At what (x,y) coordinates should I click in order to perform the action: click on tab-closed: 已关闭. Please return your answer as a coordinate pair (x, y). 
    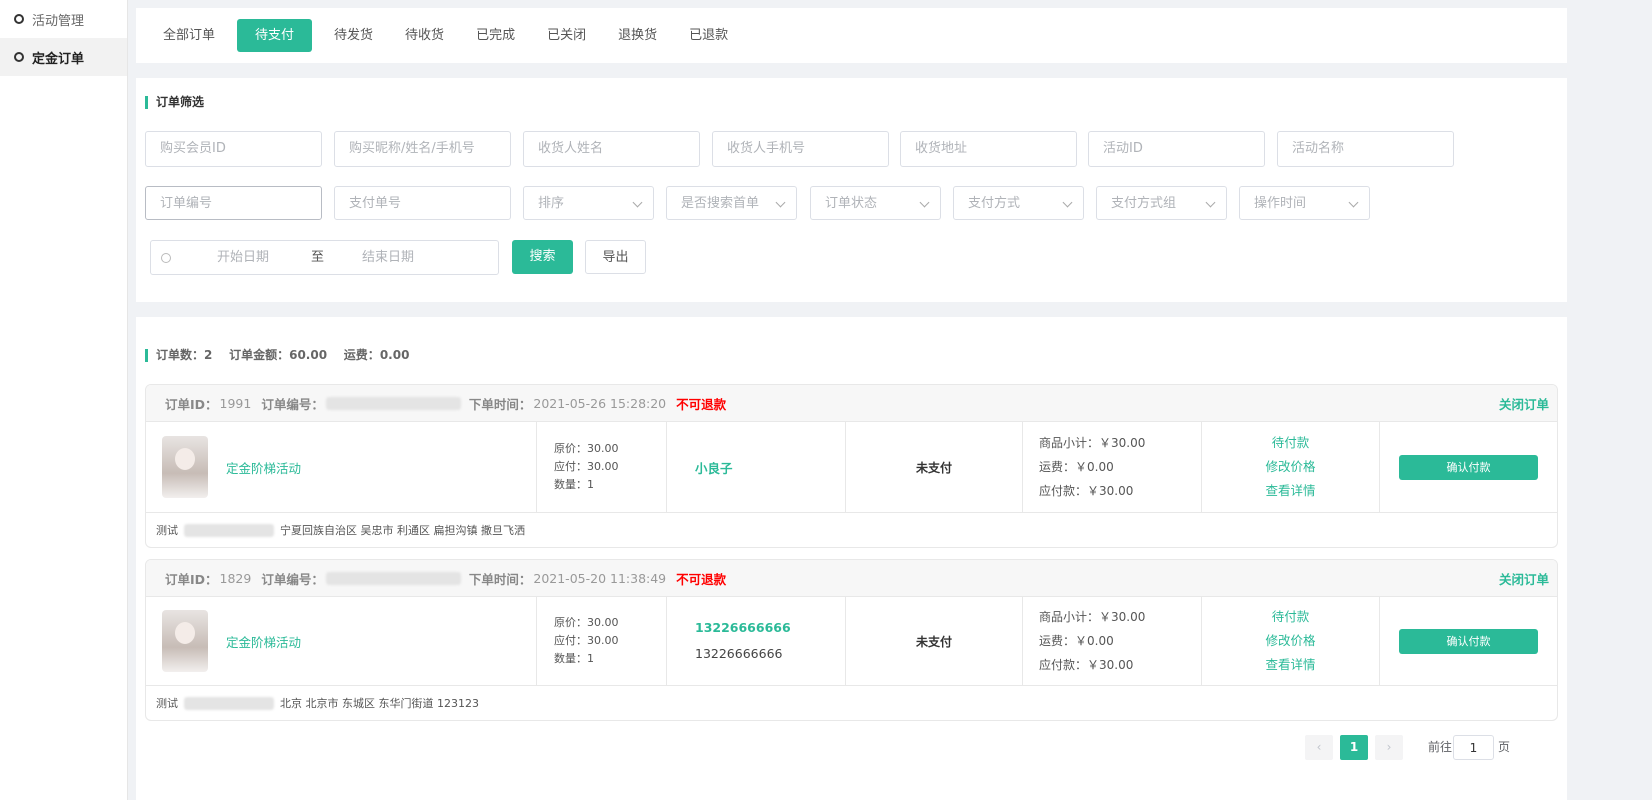
    Looking at the image, I should click on (567, 35).